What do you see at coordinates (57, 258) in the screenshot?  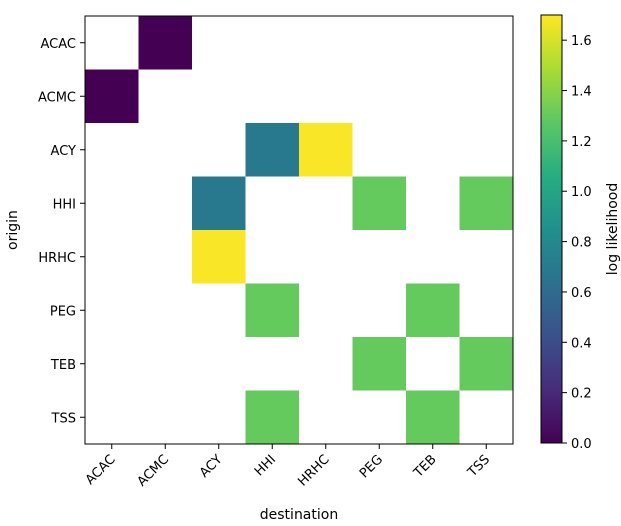 I see `y-tick-label: HRHC` at bounding box center [57, 258].